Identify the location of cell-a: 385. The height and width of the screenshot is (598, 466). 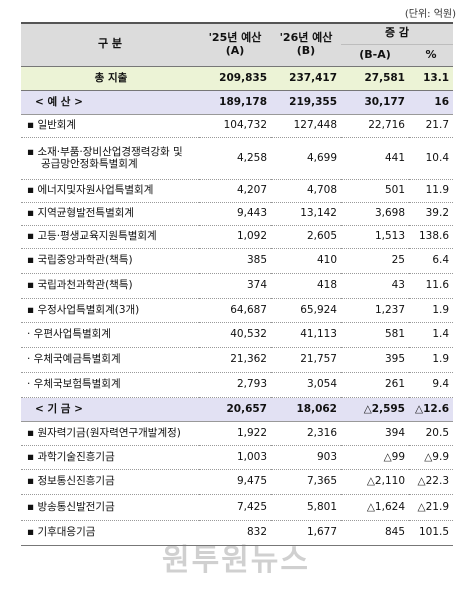
(235, 261).